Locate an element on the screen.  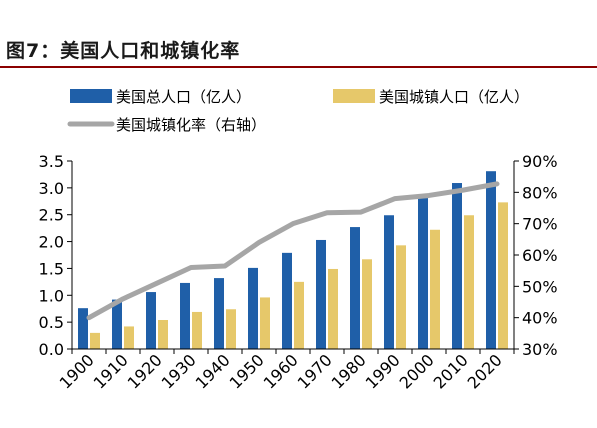
x-tick-label: 1910 is located at coordinates (111, 371).